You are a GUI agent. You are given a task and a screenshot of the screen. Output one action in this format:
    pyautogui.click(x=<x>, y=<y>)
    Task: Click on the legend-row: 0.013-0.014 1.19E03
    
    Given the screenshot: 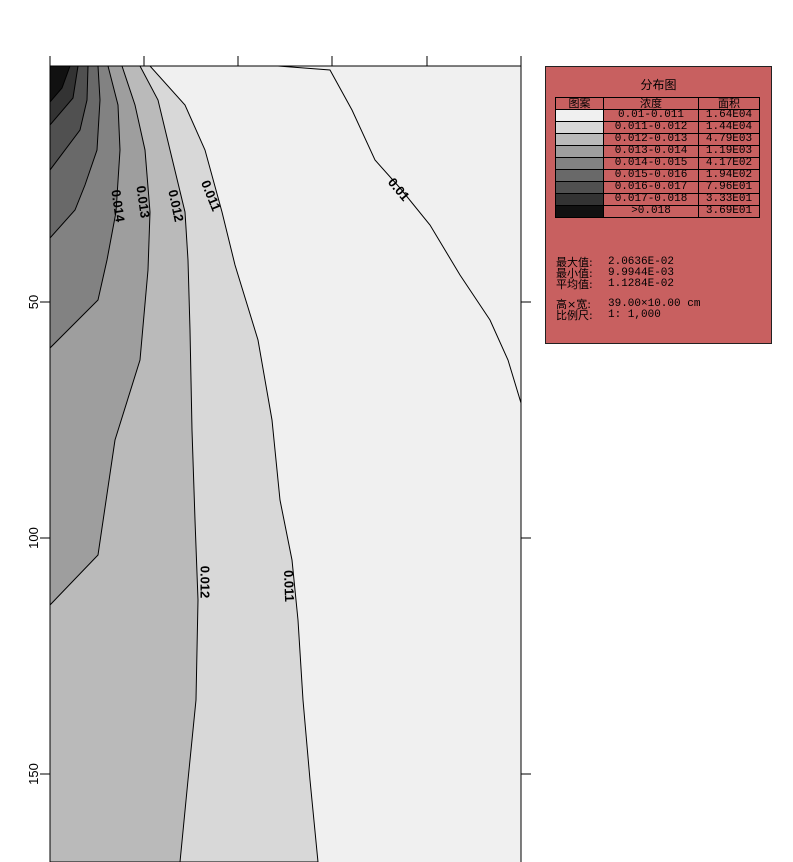 What is the action you would take?
    pyautogui.click(x=657, y=151)
    